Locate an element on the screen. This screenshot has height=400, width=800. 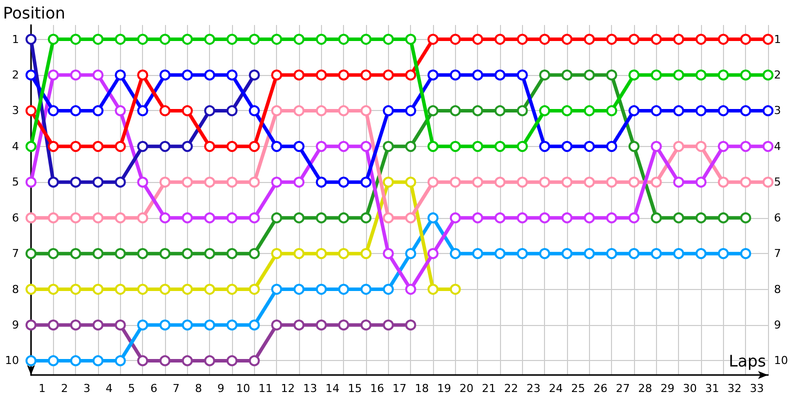
x-tick-label: 4 is located at coordinates (109, 388).